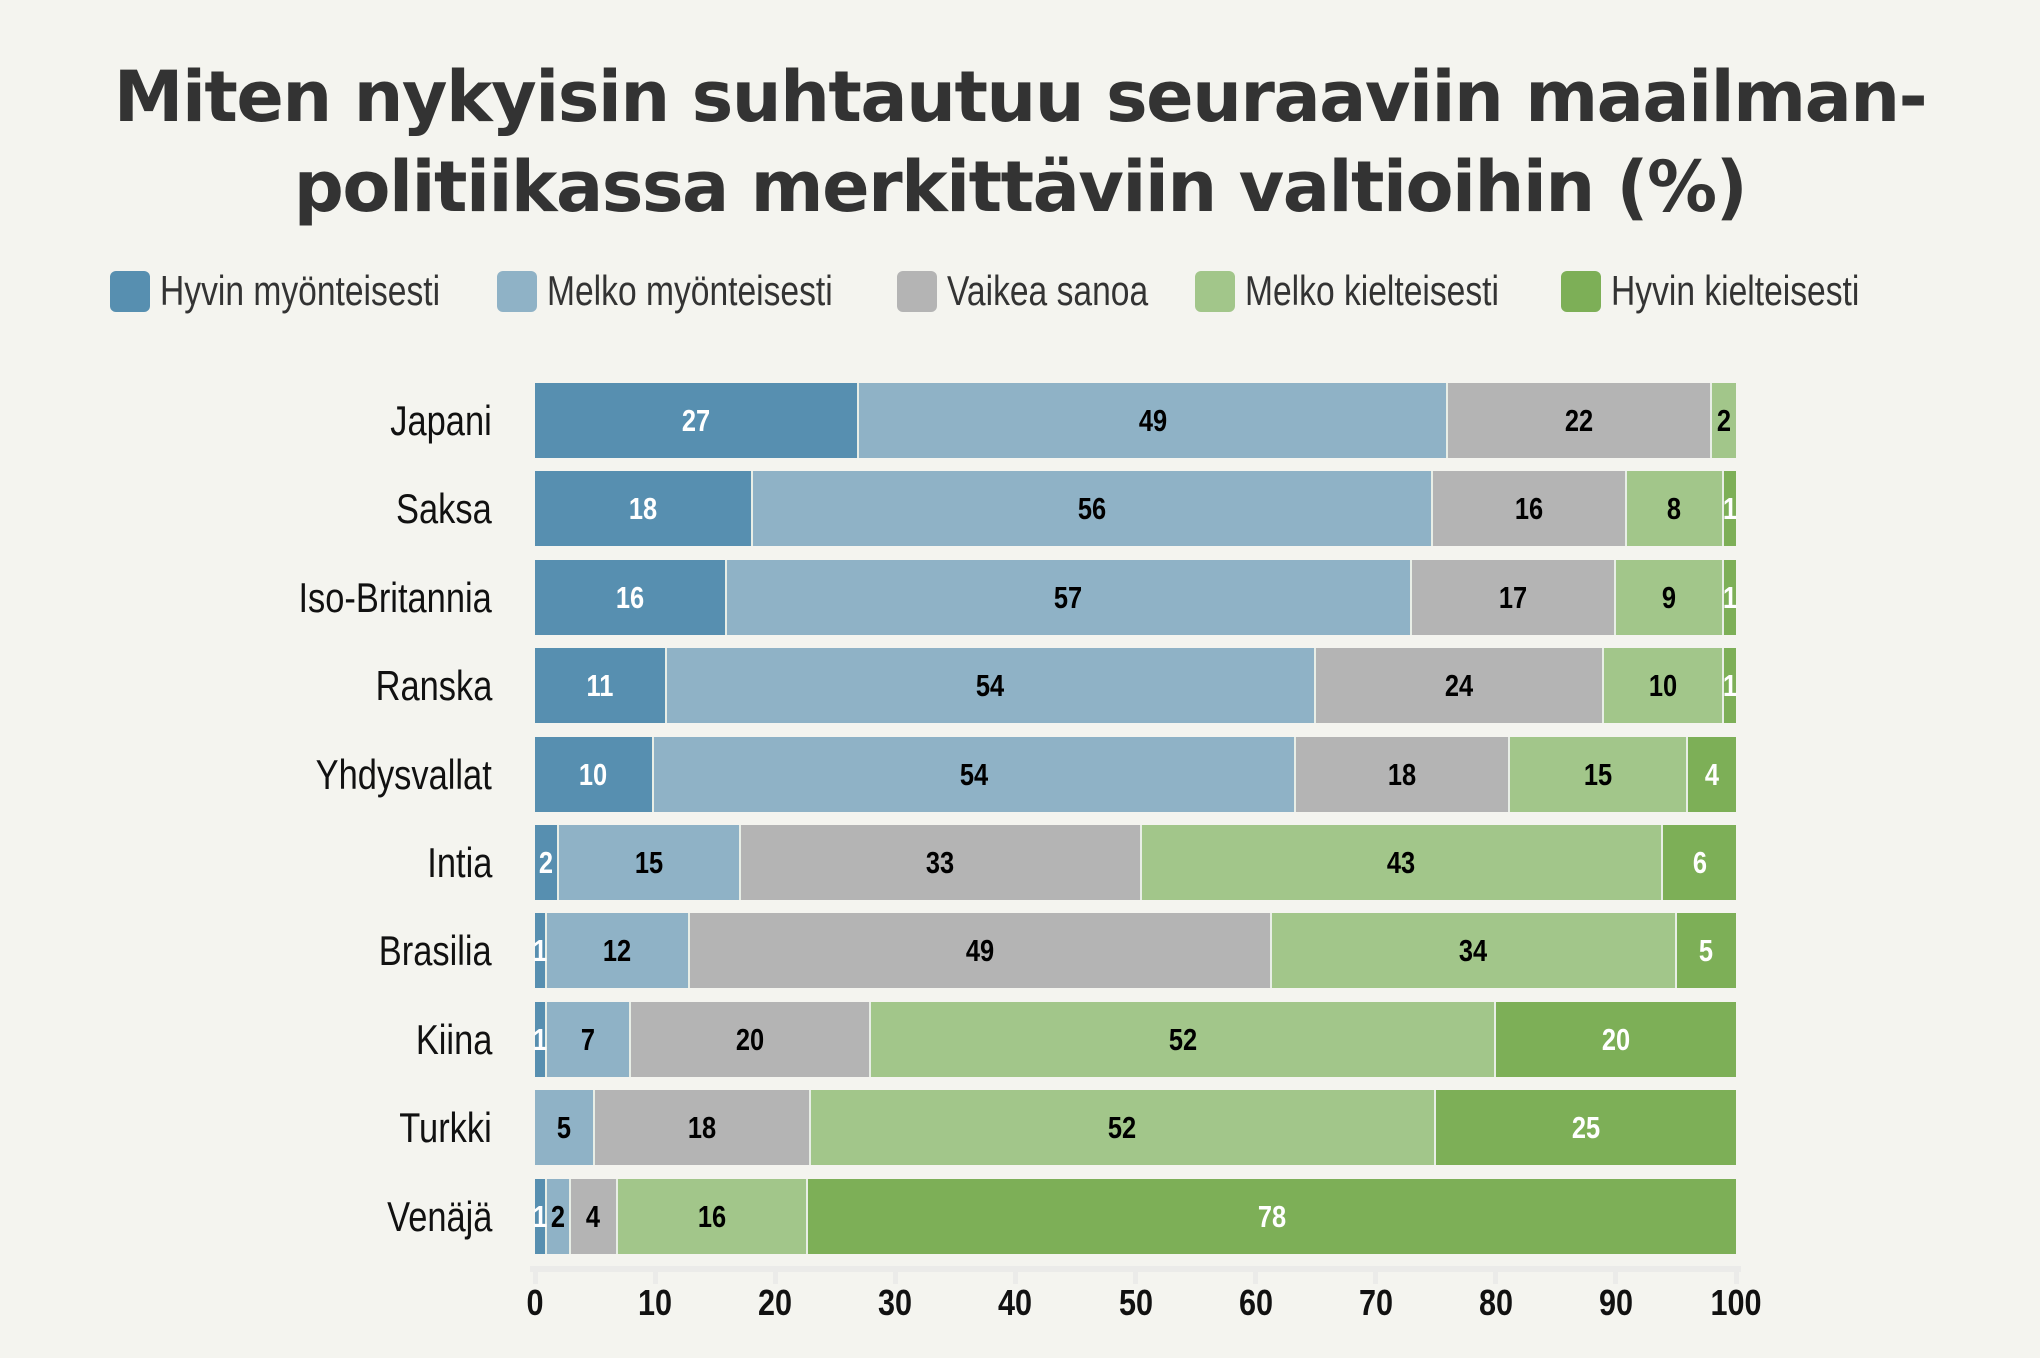 The height and width of the screenshot is (1358, 2040). Describe the element at coordinates (459, 862) in the screenshot. I see `category-label: Intia` at that location.